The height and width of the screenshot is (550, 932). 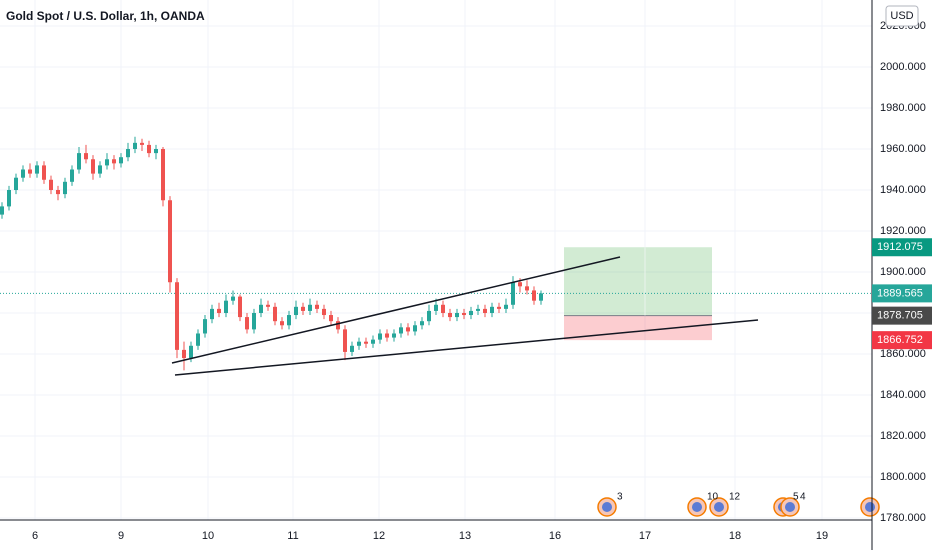 What do you see at coordinates (121, 536) in the screenshot?
I see `x-tick-label: 9` at bounding box center [121, 536].